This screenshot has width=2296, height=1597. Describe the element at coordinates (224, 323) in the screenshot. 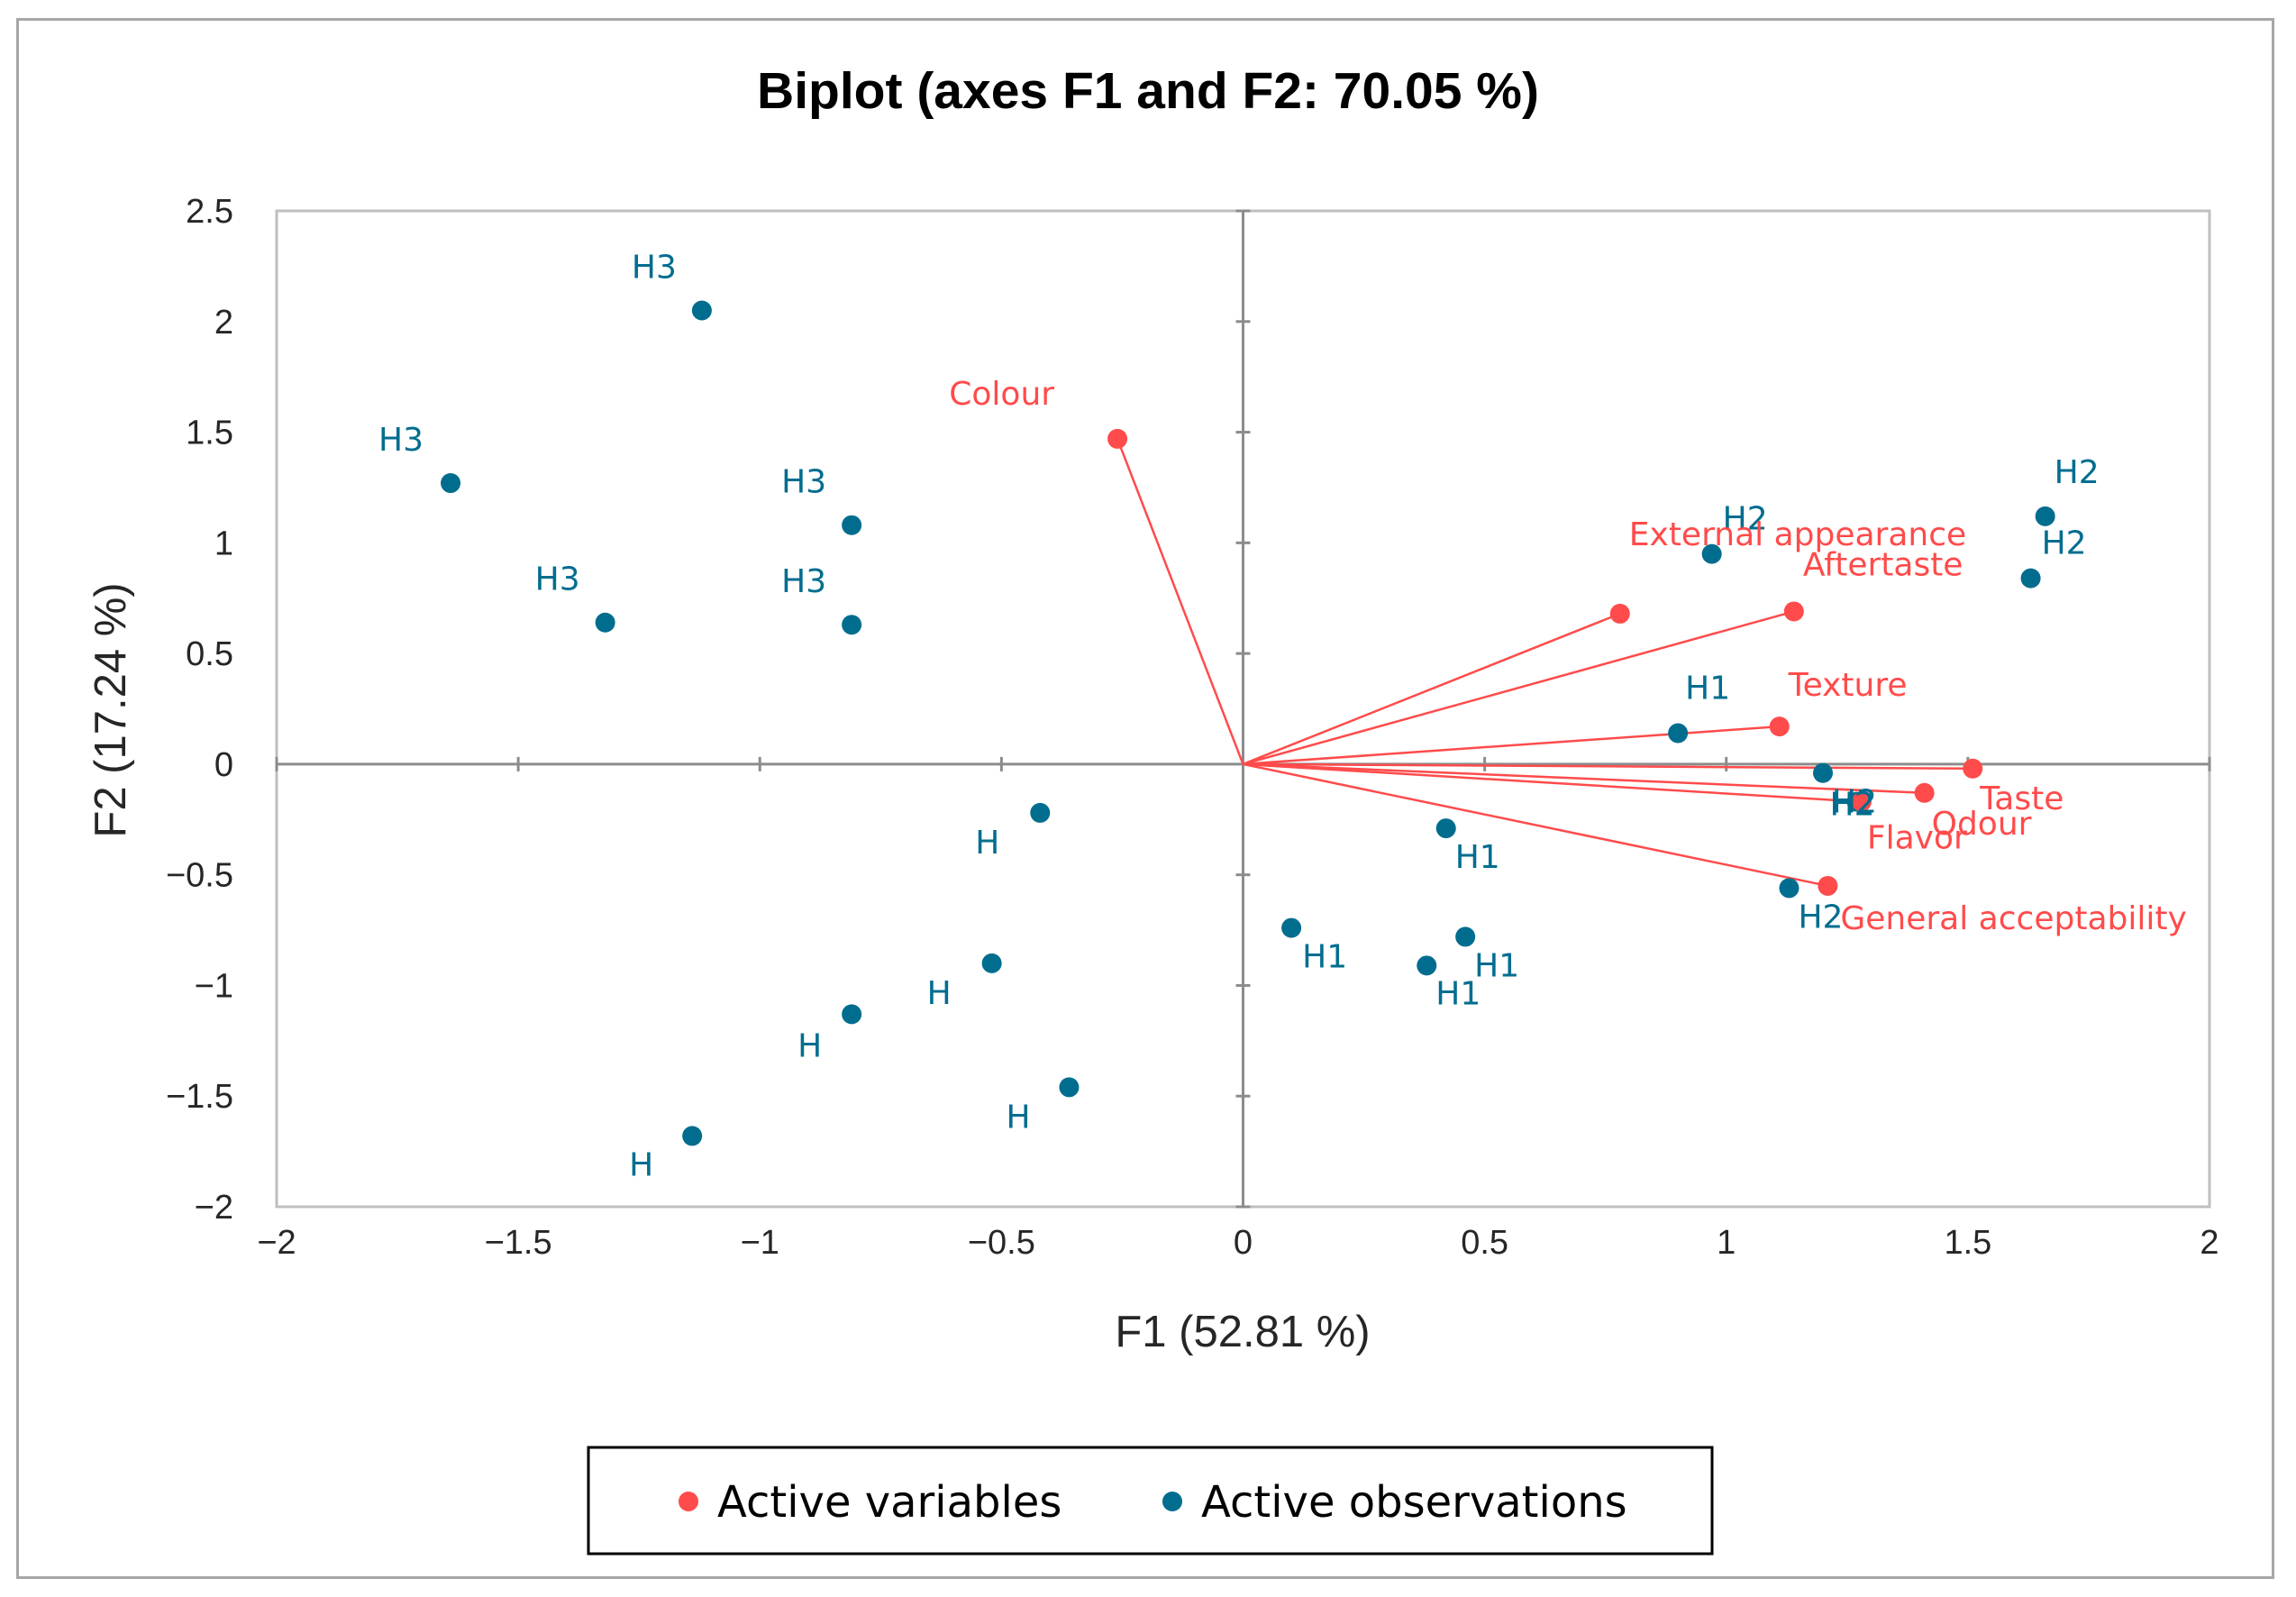

I see `y-tick-label: 2` at that location.